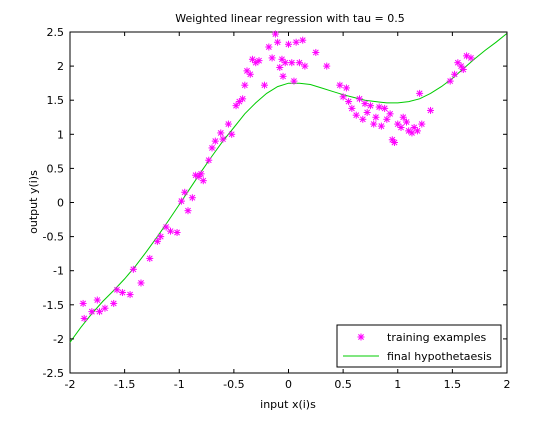 Image resolution: width=560 pixels, height=425 pixels. I want to click on x-tick-label: -1.5, so click(124, 384).